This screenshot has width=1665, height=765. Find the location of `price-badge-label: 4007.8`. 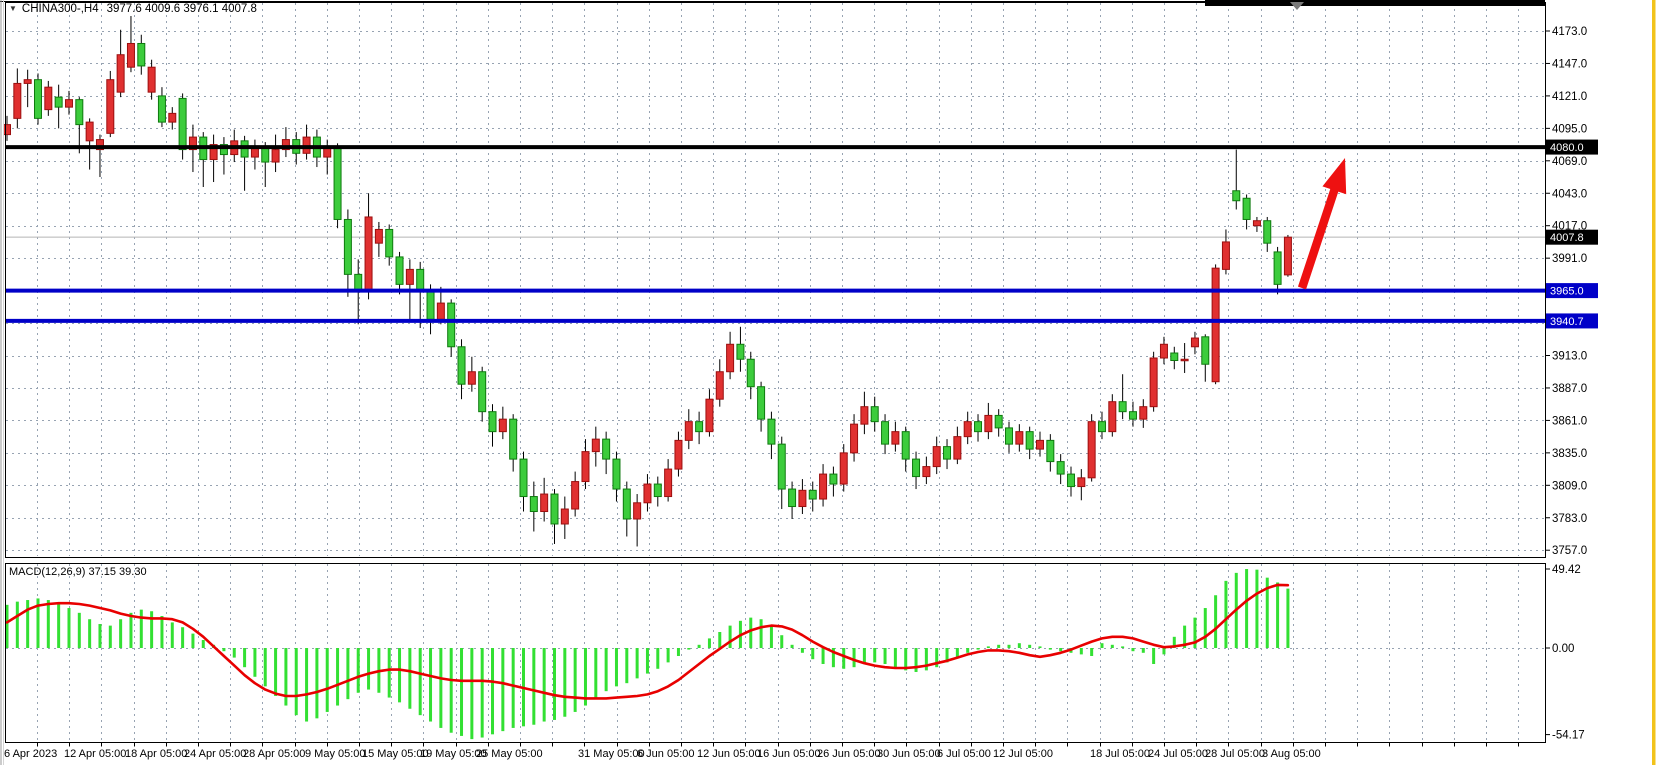

price-badge-label: 4007.8 is located at coordinates (1567, 238).